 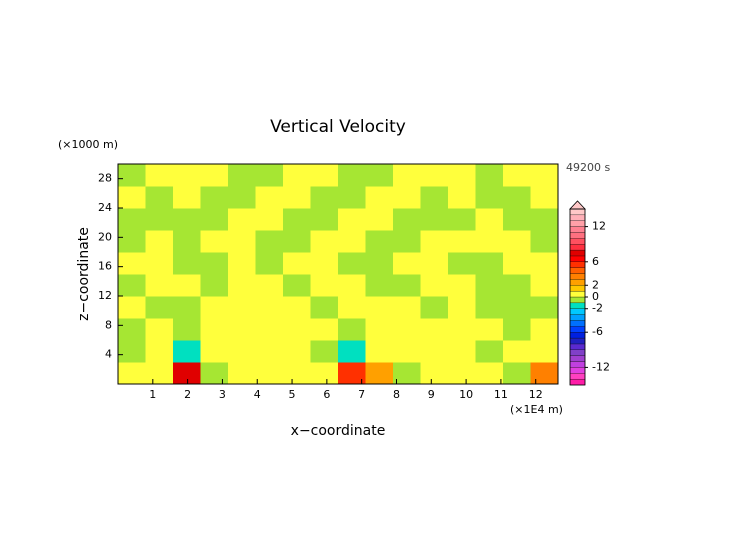 I want to click on x-tick-label: 5, so click(x=292, y=394).